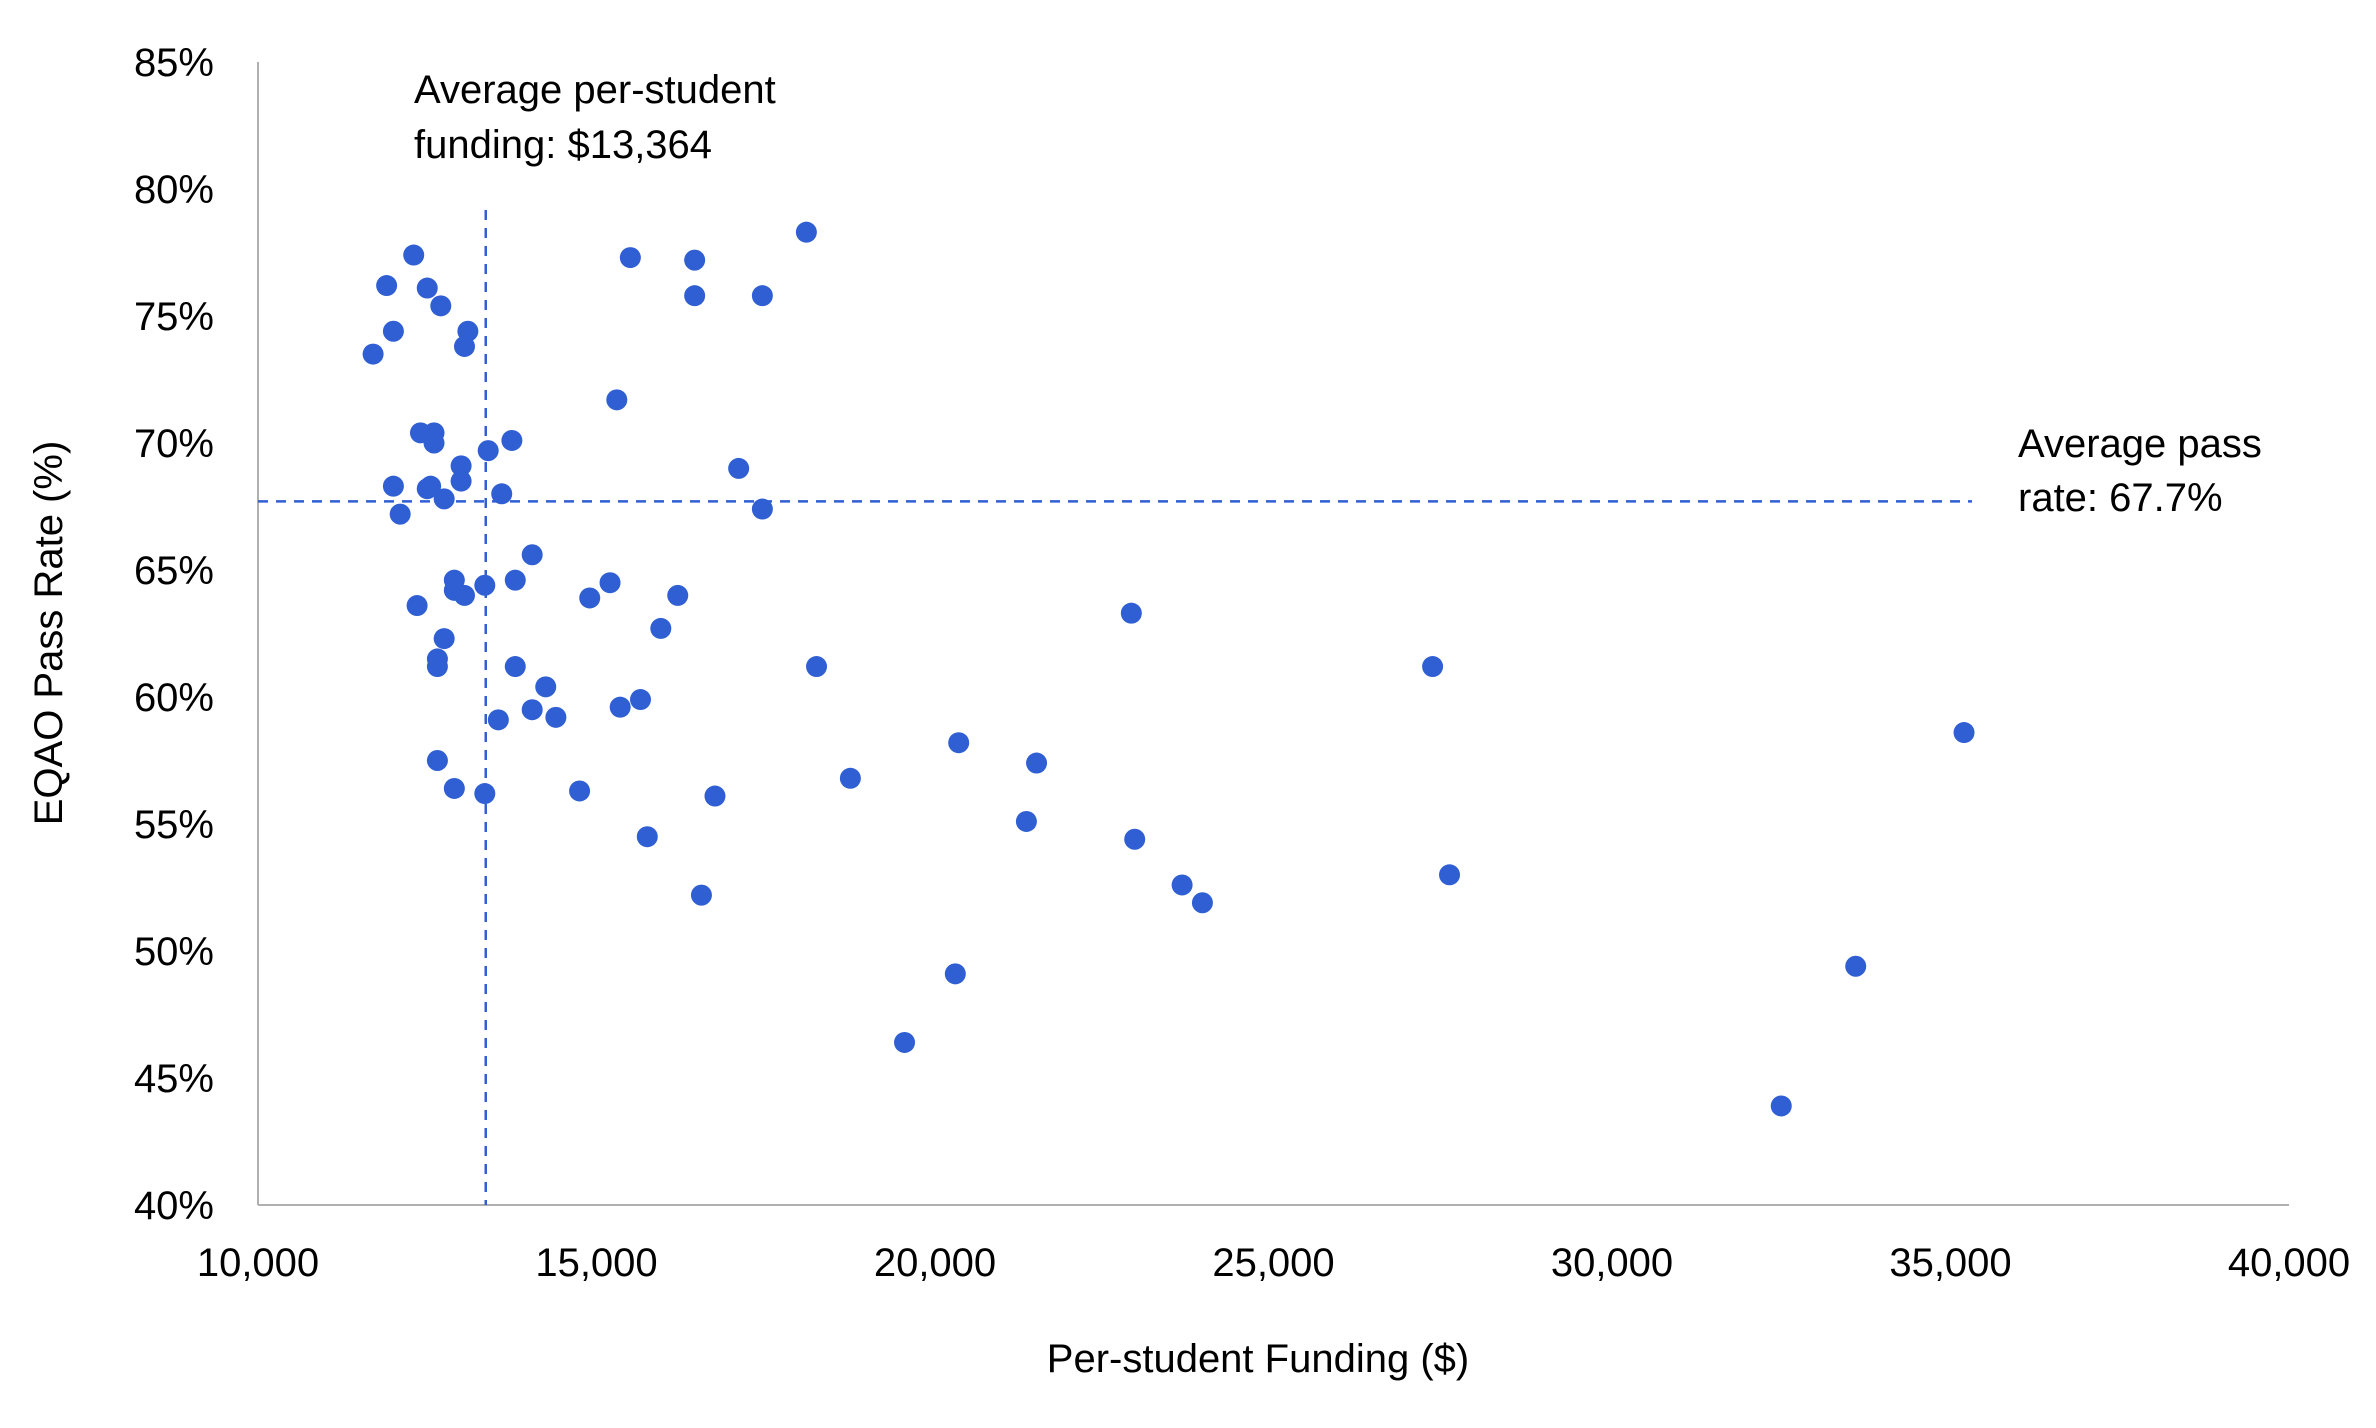 This screenshot has height=1428, width=2376. I want to click on x-axis-title: Per-student Funding ($), so click(1258, 1359).